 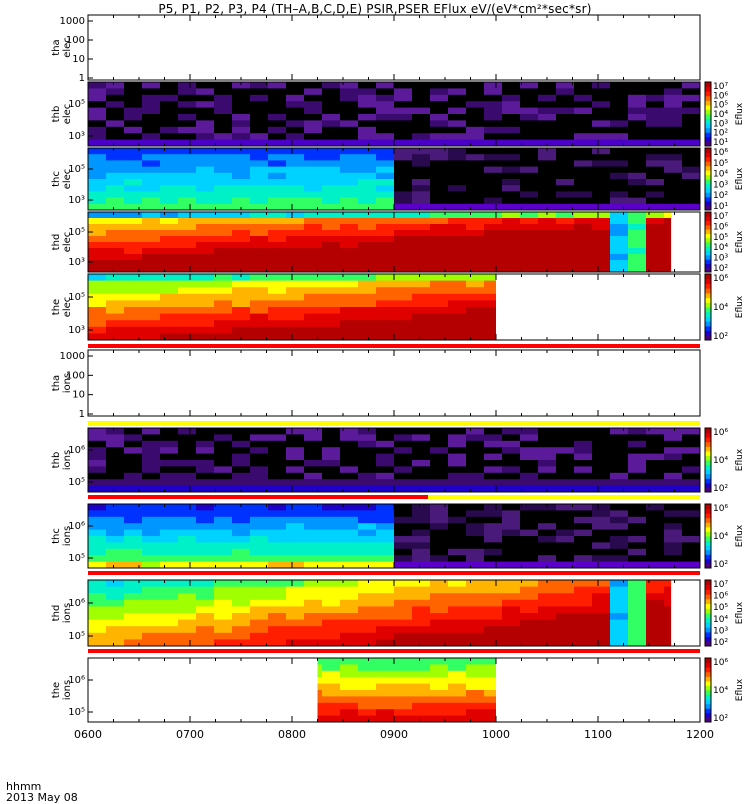 What do you see at coordinates (720, 509) in the screenshot?
I see `colorbar-tick: 10⁶` at bounding box center [720, 509].